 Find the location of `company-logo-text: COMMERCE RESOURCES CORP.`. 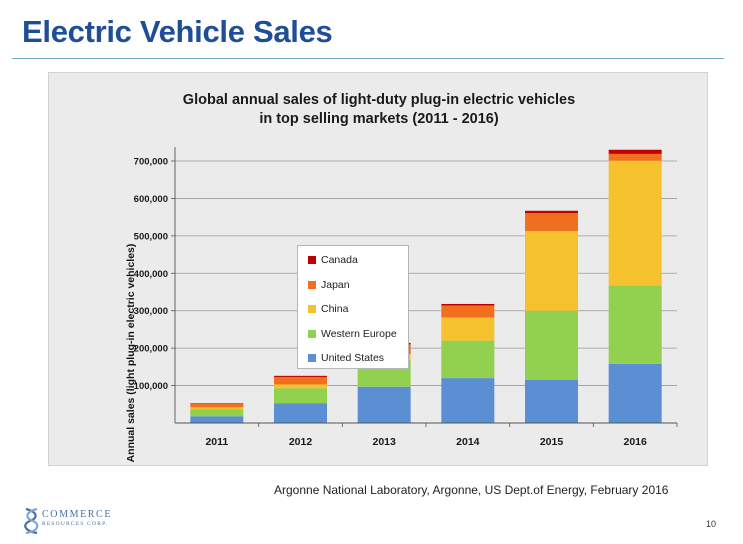

company-logo-text: COMMERCE RESOURCES CORP. is located at coordinates (77, 519).